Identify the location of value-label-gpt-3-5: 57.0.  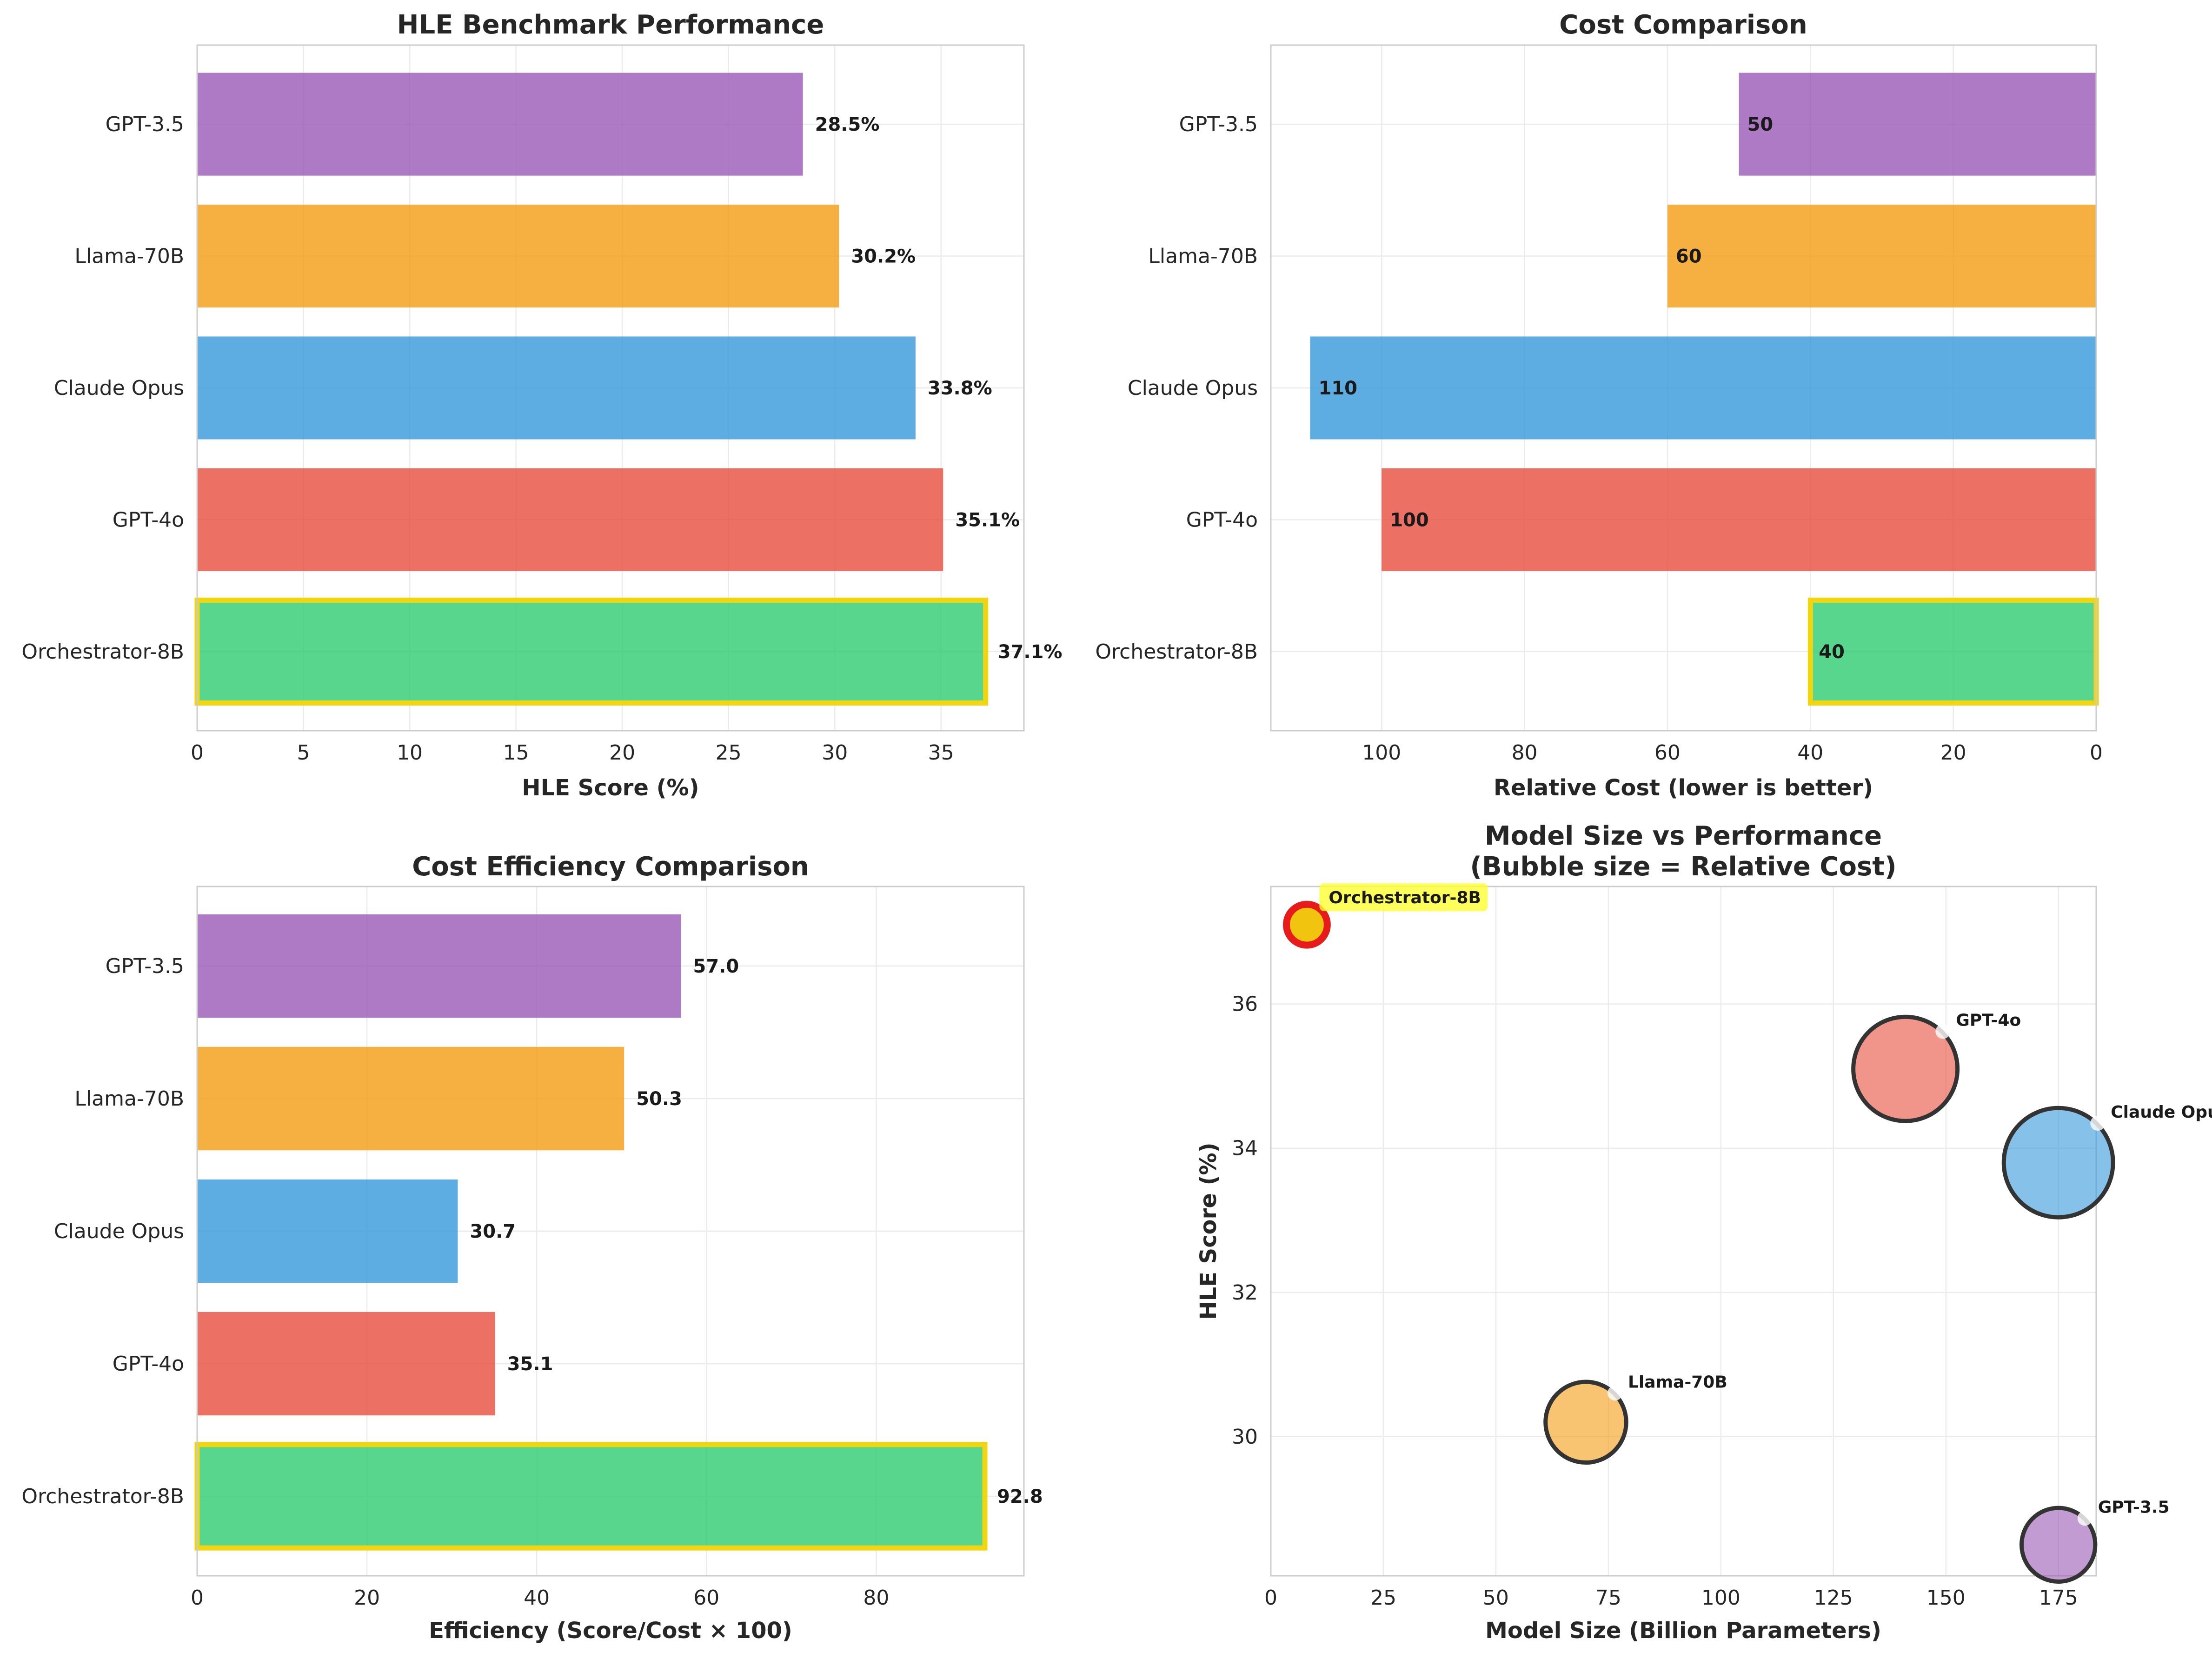
(716, 967).